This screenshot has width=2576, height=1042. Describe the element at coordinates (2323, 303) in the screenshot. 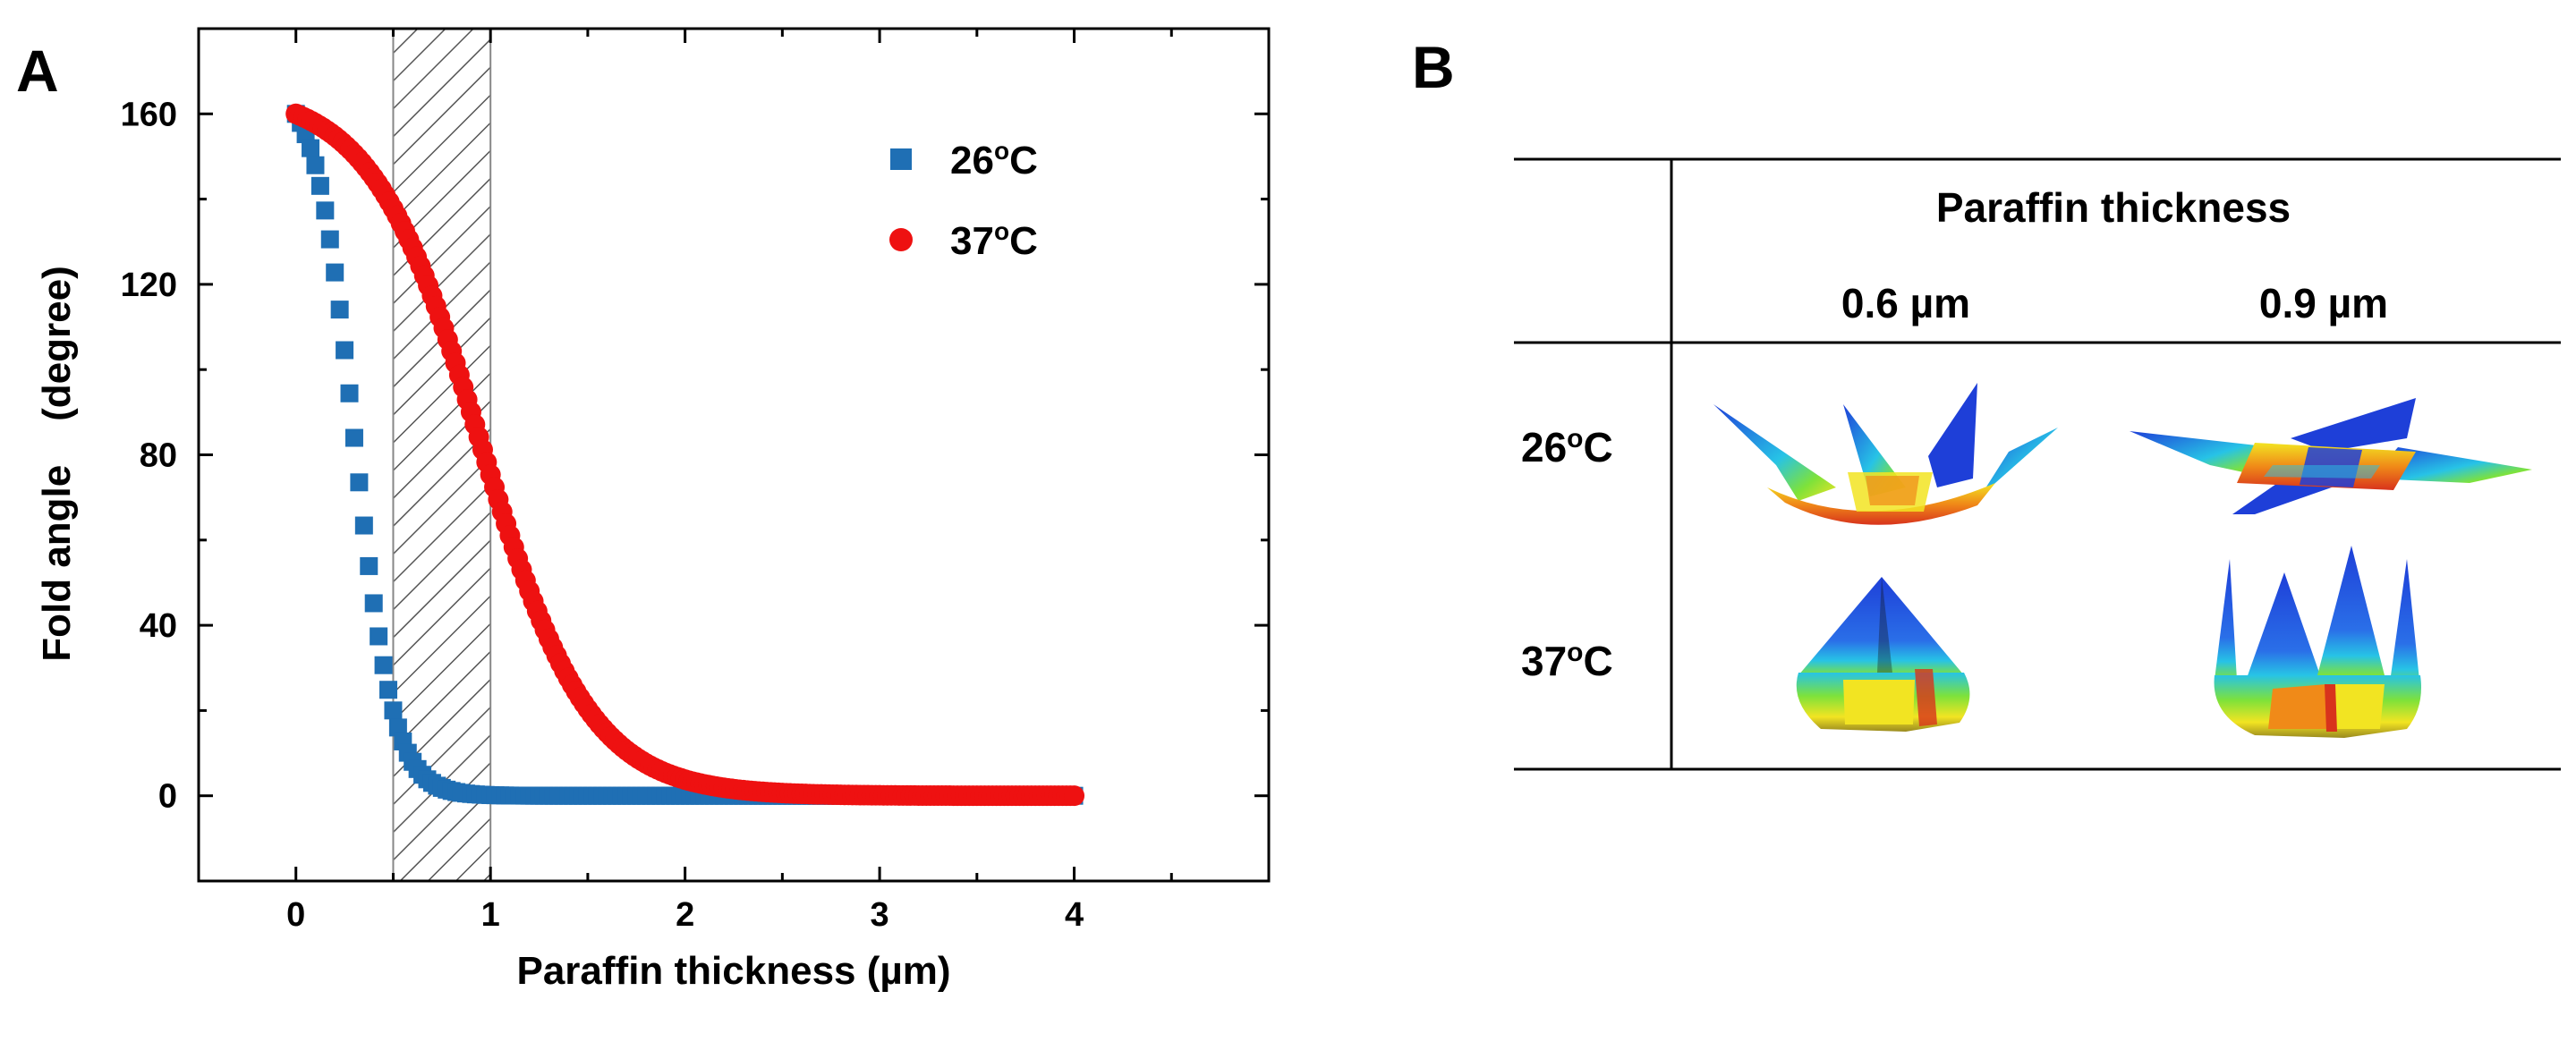

I see `column-0-9um: 0.9 µm` at that location.